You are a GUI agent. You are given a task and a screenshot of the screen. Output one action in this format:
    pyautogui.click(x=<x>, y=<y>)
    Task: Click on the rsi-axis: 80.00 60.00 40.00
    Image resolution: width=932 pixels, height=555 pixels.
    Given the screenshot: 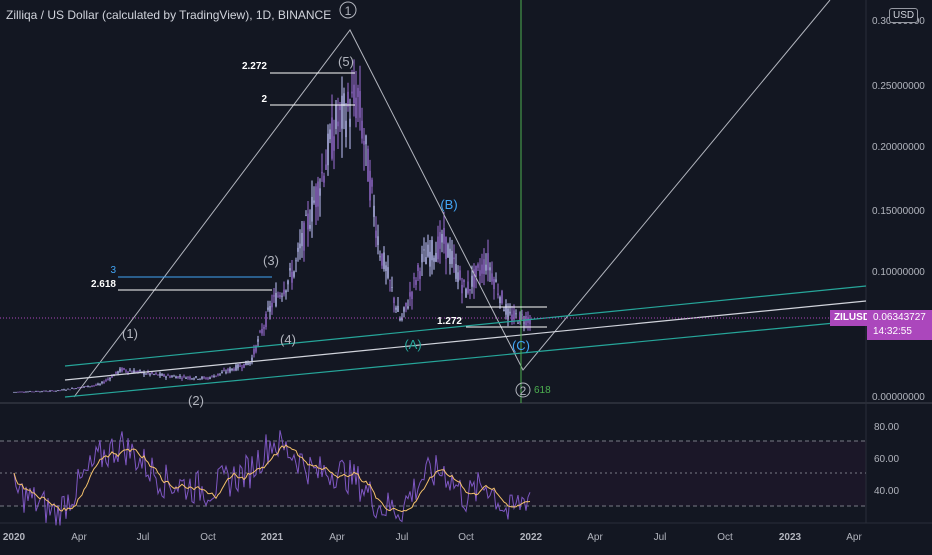 What is the action you would take?
    pyautogui.click(x=886, y=459)
    